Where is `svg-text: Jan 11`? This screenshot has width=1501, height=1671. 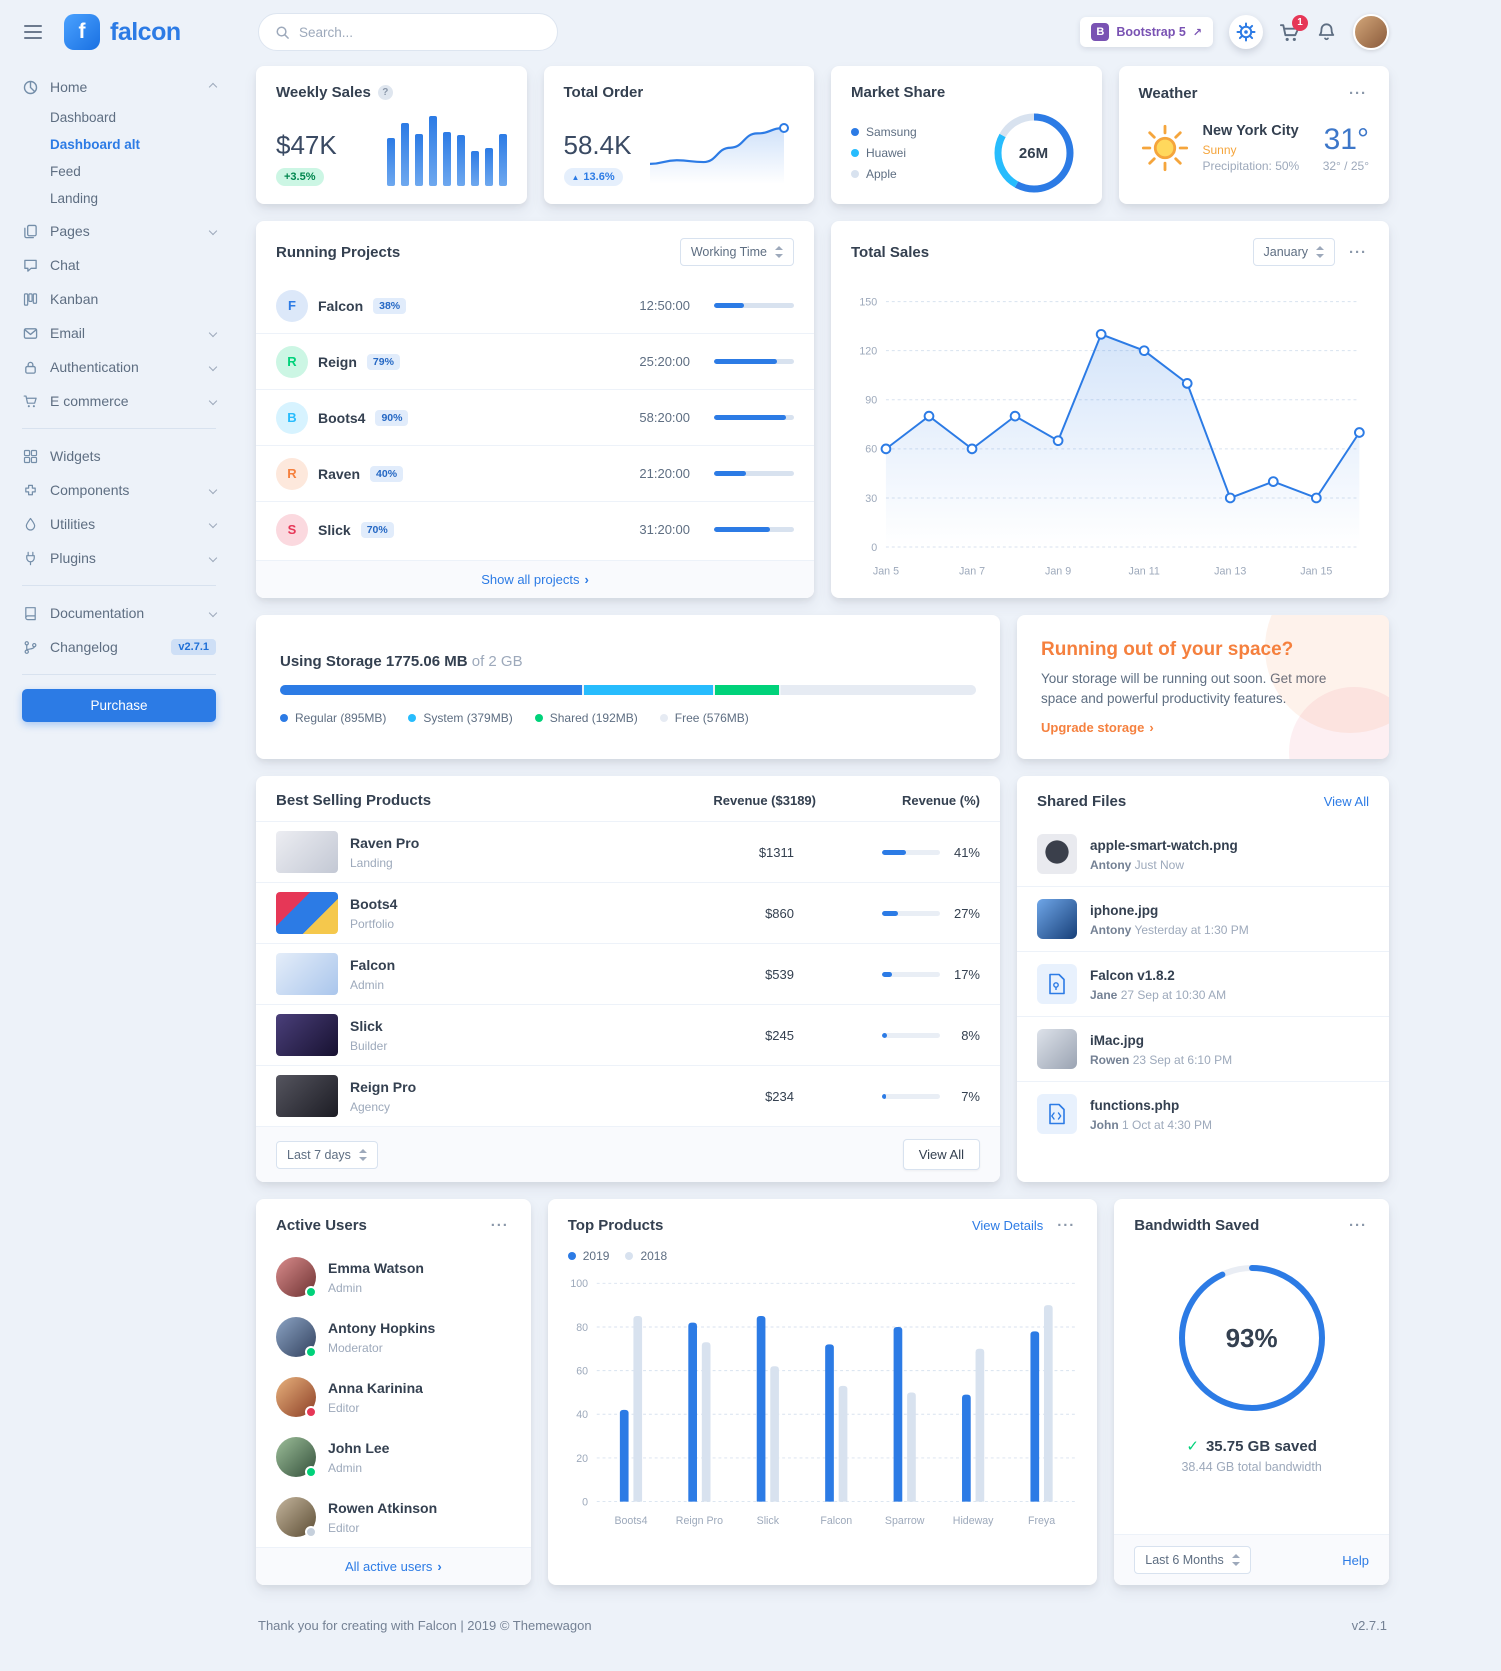 svg-text: Jan 11 is located at coordinates (1144, 571).